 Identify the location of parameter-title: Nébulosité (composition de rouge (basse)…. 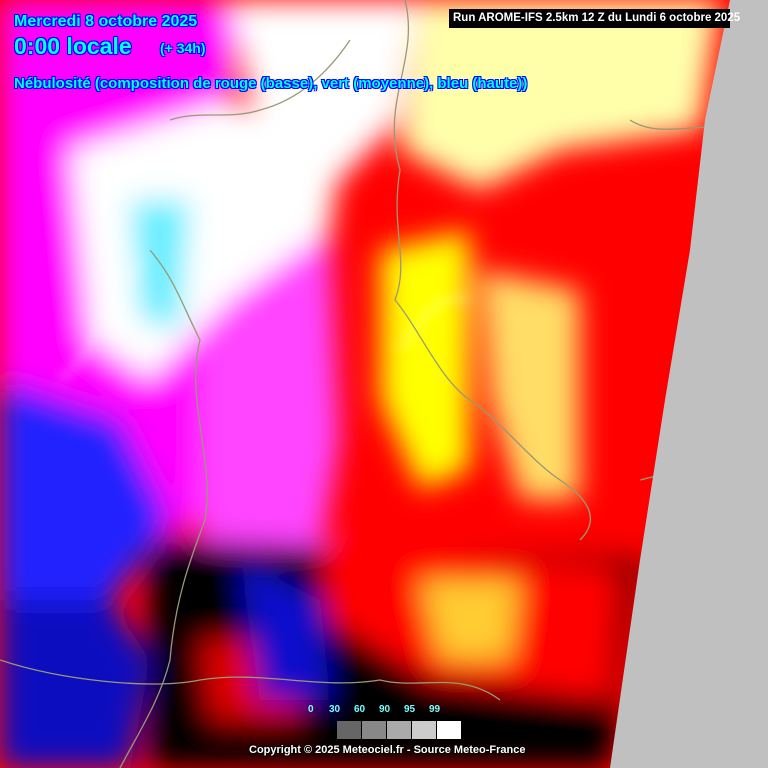
(271, 83).